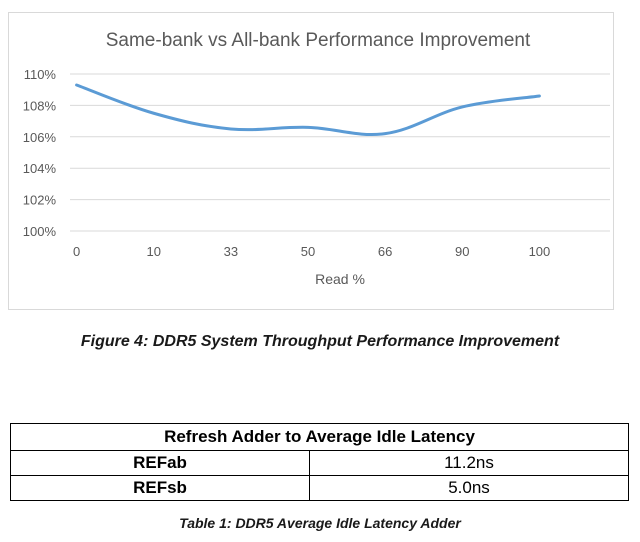 The width and height of the screenshot is (640, 542). What do you see at coordinates (76, 251) in the screenshot?
I see `x-tick-label: 0` at bounding box center [76, 251].